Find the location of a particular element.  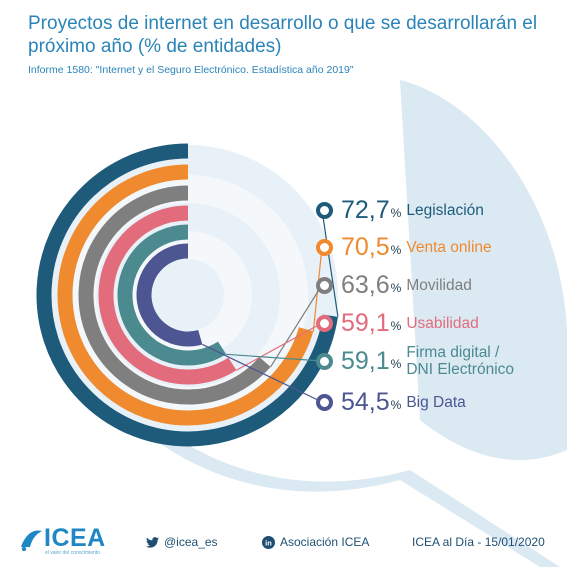

legend-item: 72,7% Legislación is located at coordinates (400, 210).